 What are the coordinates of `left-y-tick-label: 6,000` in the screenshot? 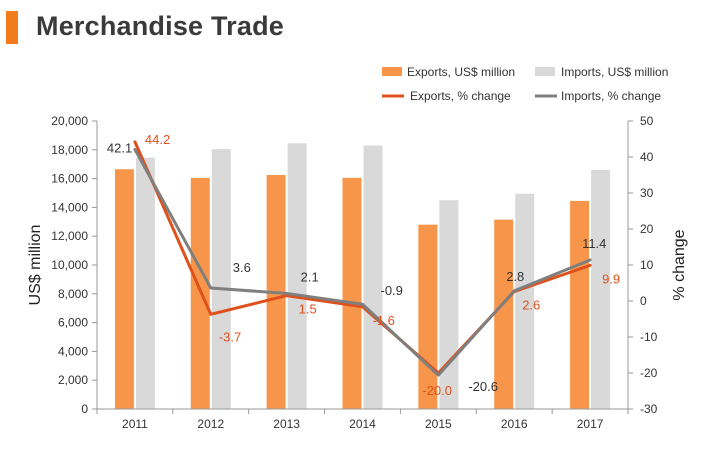 It's located at (73, 323).